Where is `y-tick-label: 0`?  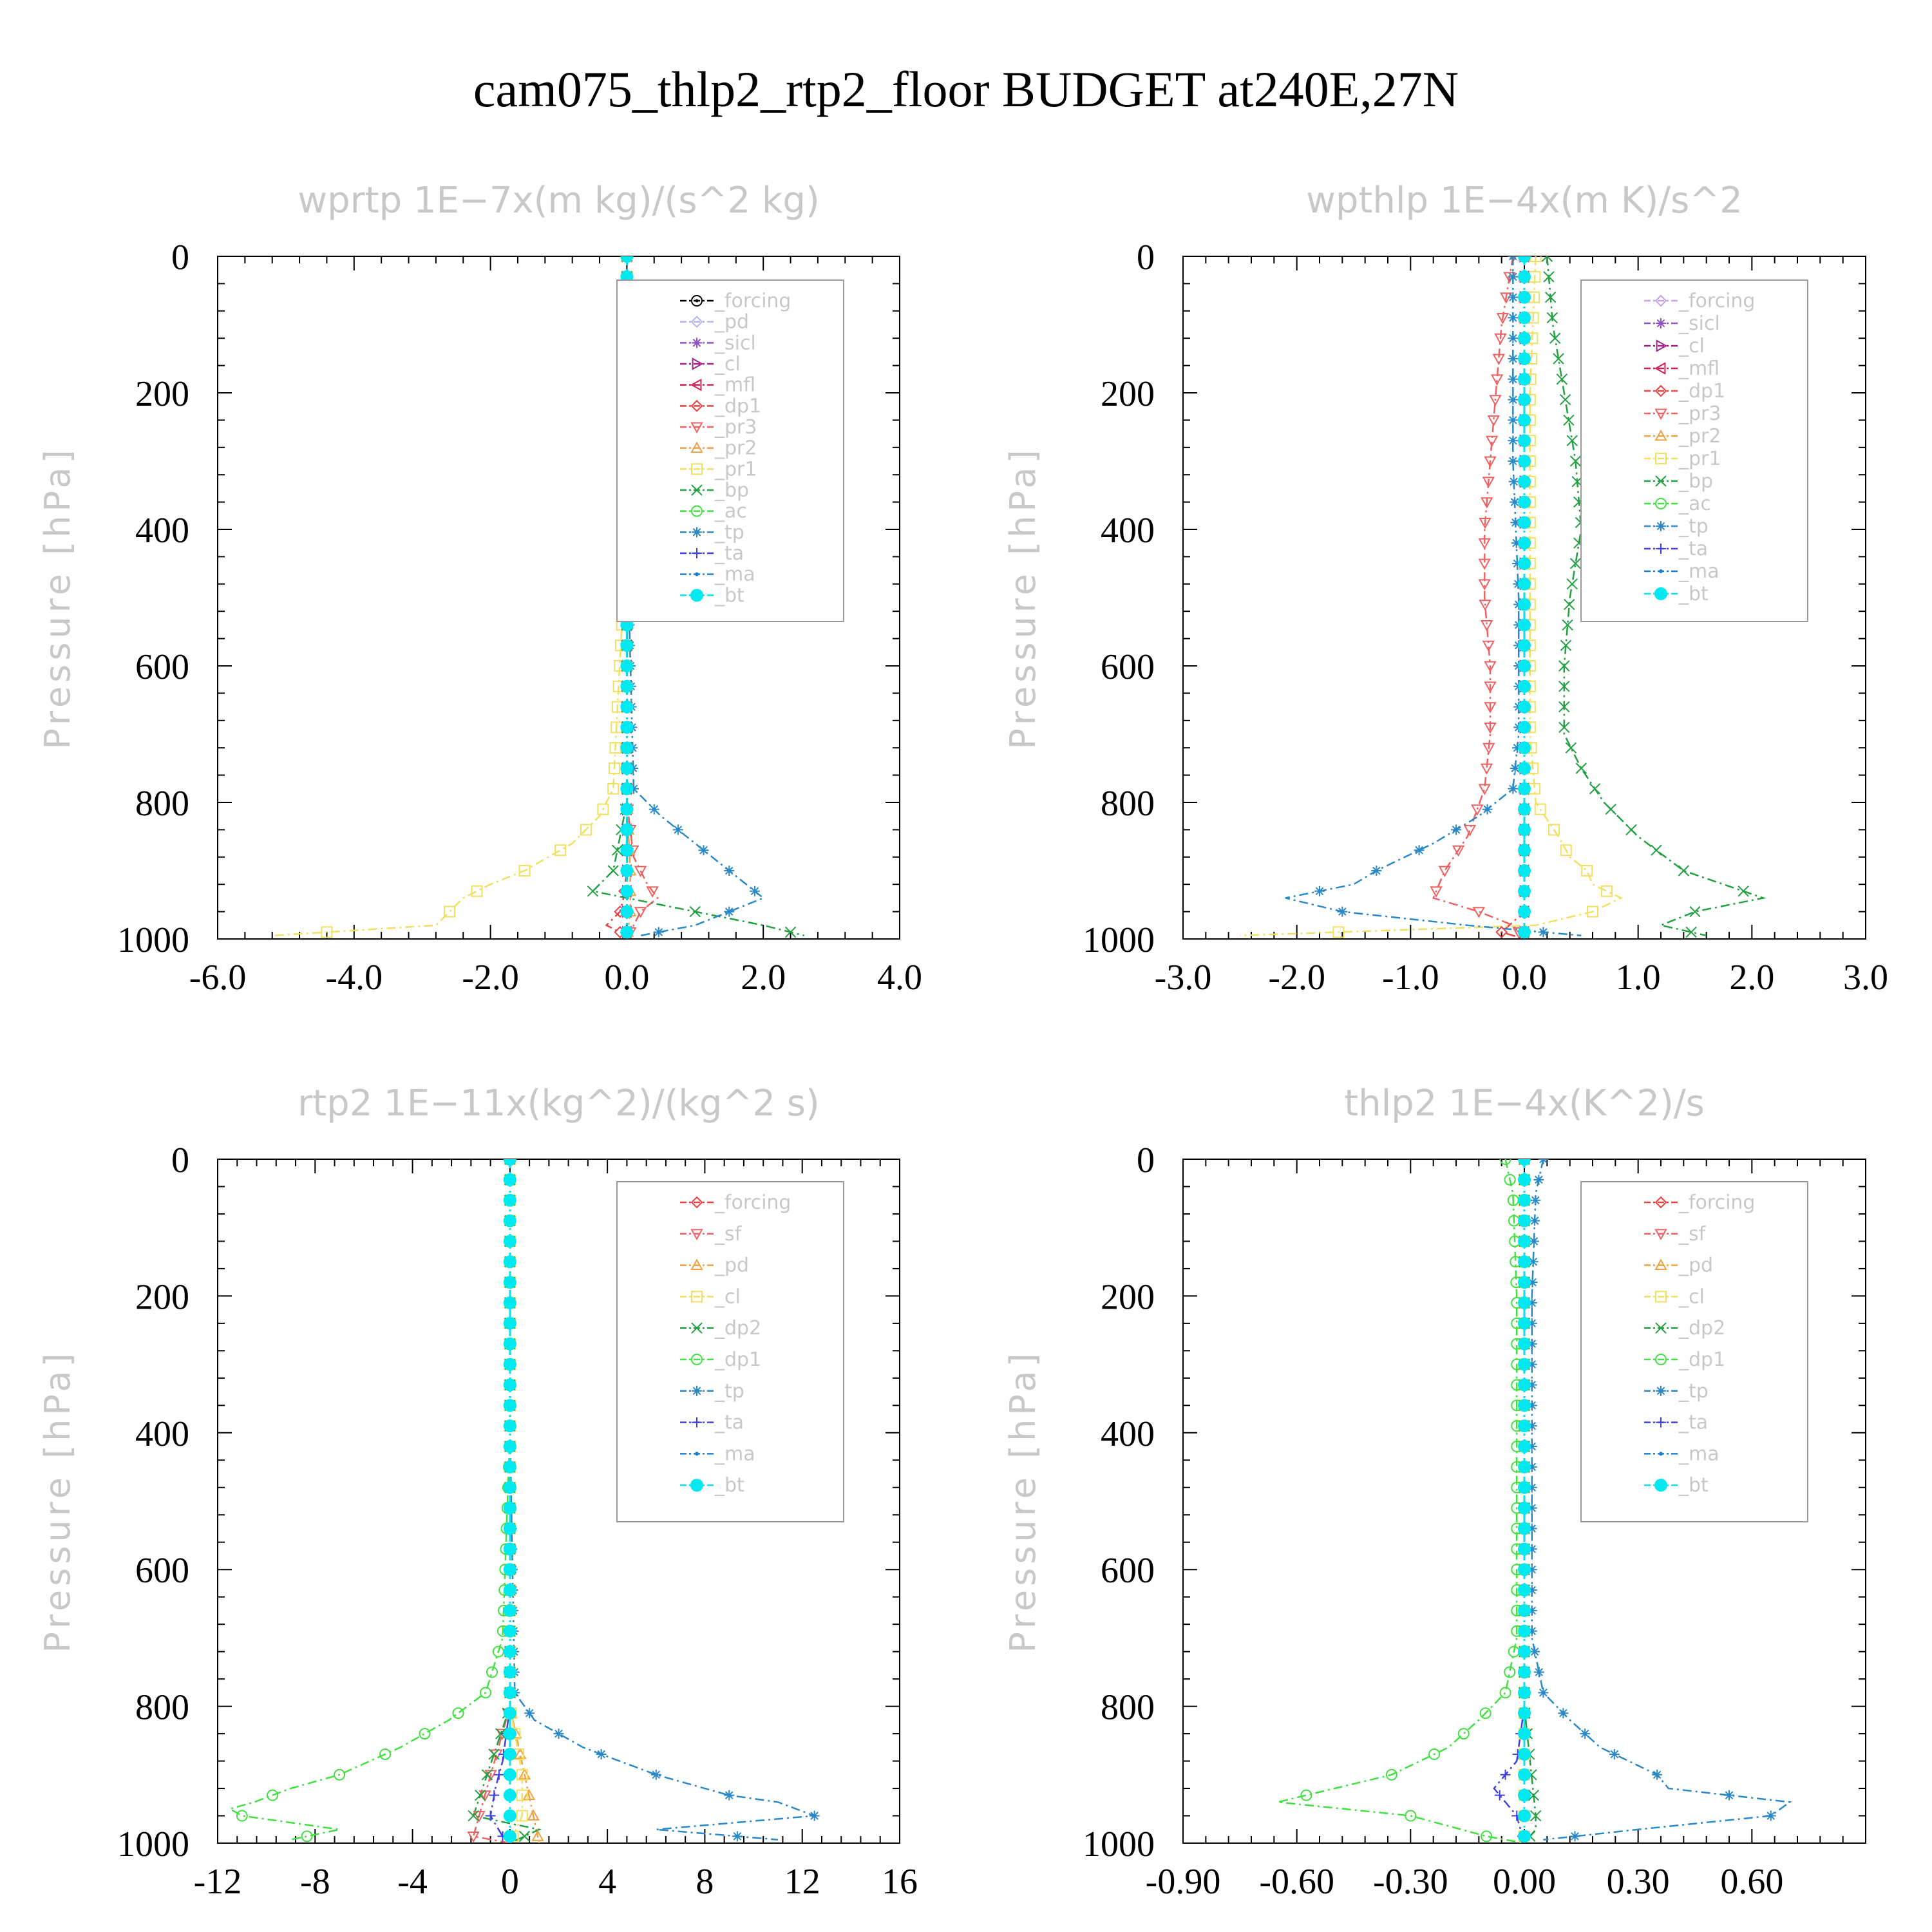
y-tick-label: 0 is located at coordinates (1146, 258).